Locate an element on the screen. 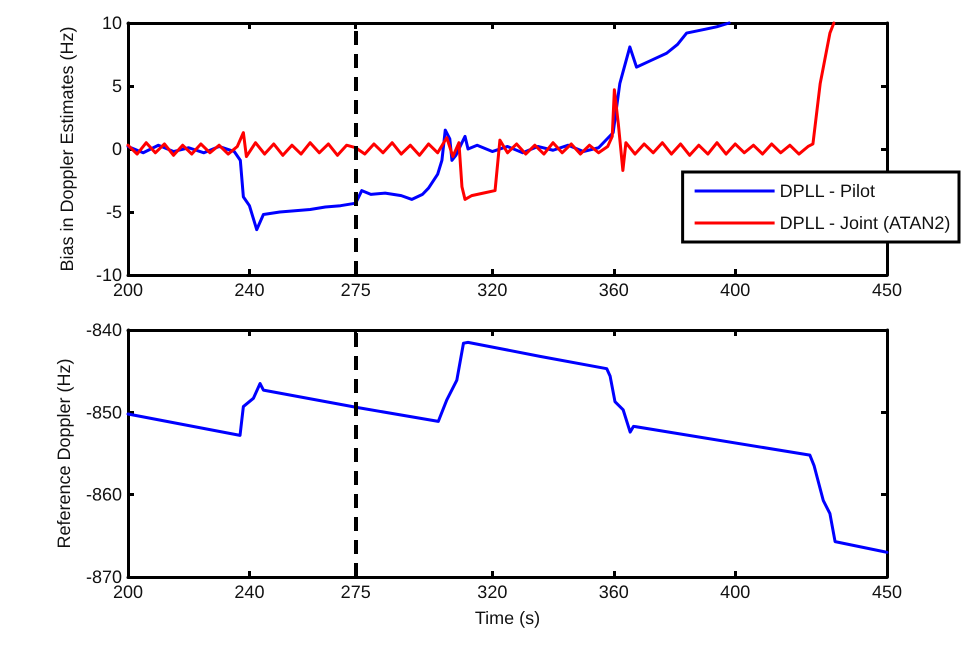 This screenshot has width=961, height=648. y-tick-label: 0 is located at coordinates (117, 149).